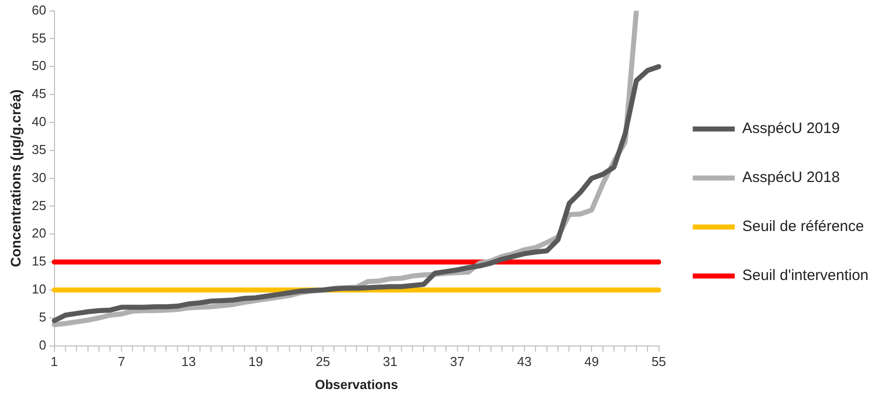 The height and width of the screenshot is (401, 881). What do you see at coordinates (39, 289) in the screenshot?
I see `y-tick-label: 10` at bounding box center [39, 289].